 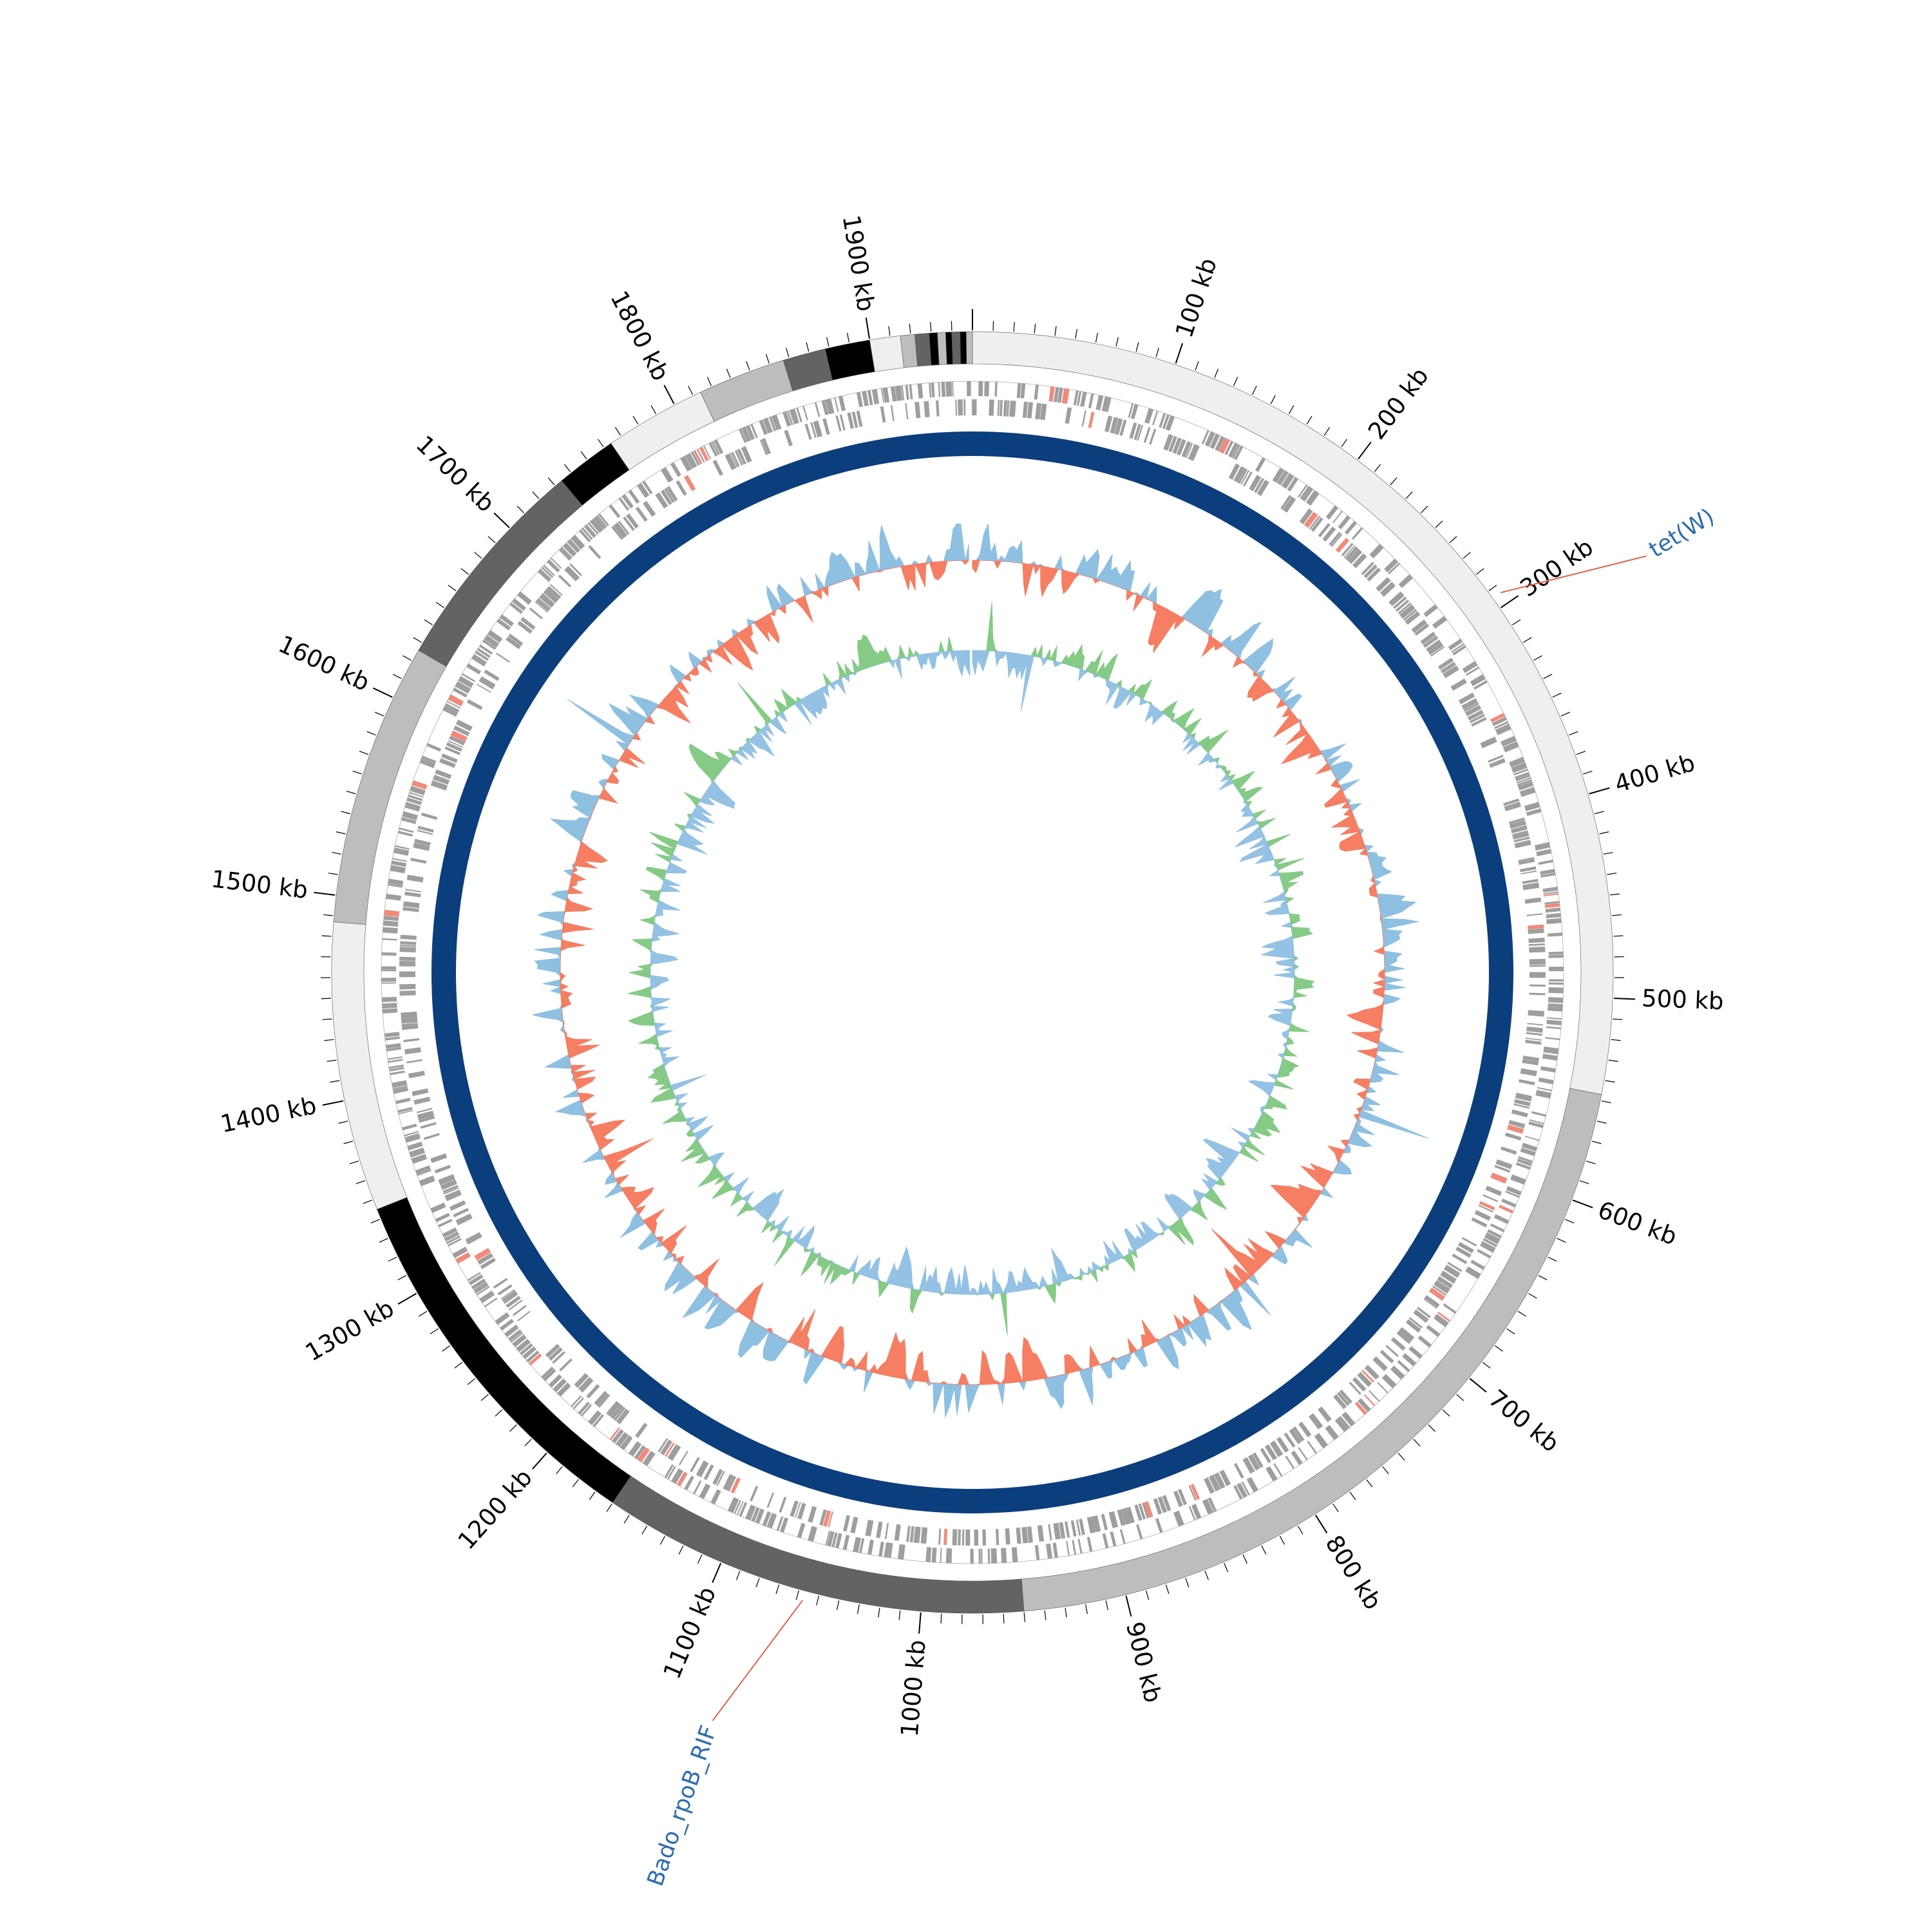 I want to click on annotation-label: tet(W), so click(x=1682, y=533).